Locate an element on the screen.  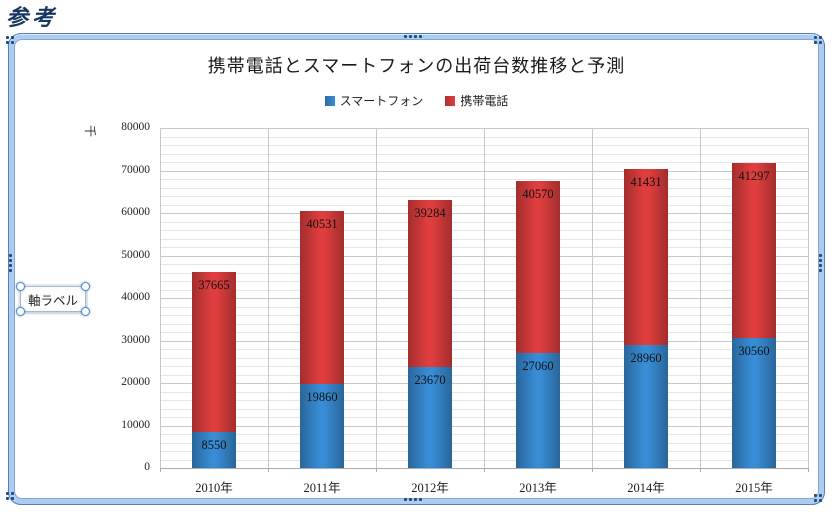
bar-segment-携帯電話-2014年 is located at coordinates (646, 256).